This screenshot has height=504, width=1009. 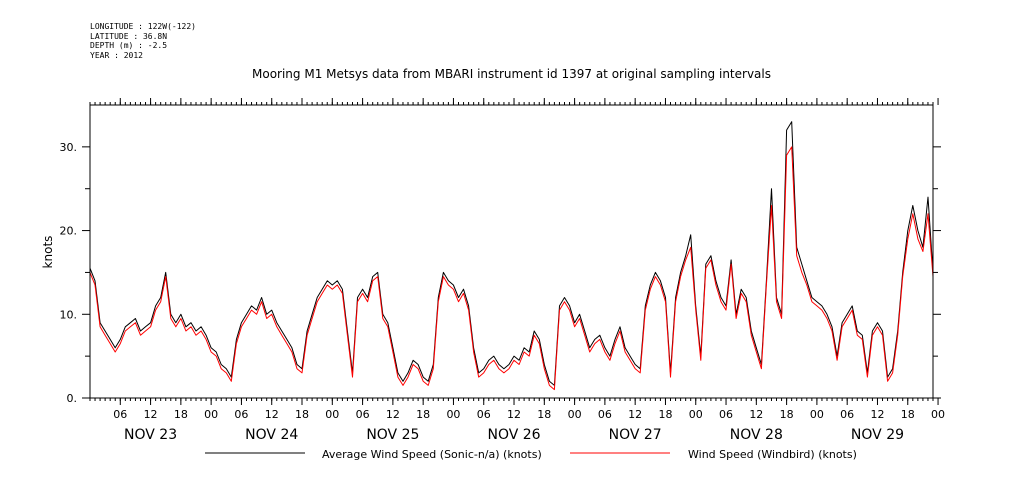 What do you see at coordinates (69, 314) in the screenshot?
I see `y-tick-label: 10.` at bounding box center [69, 314].